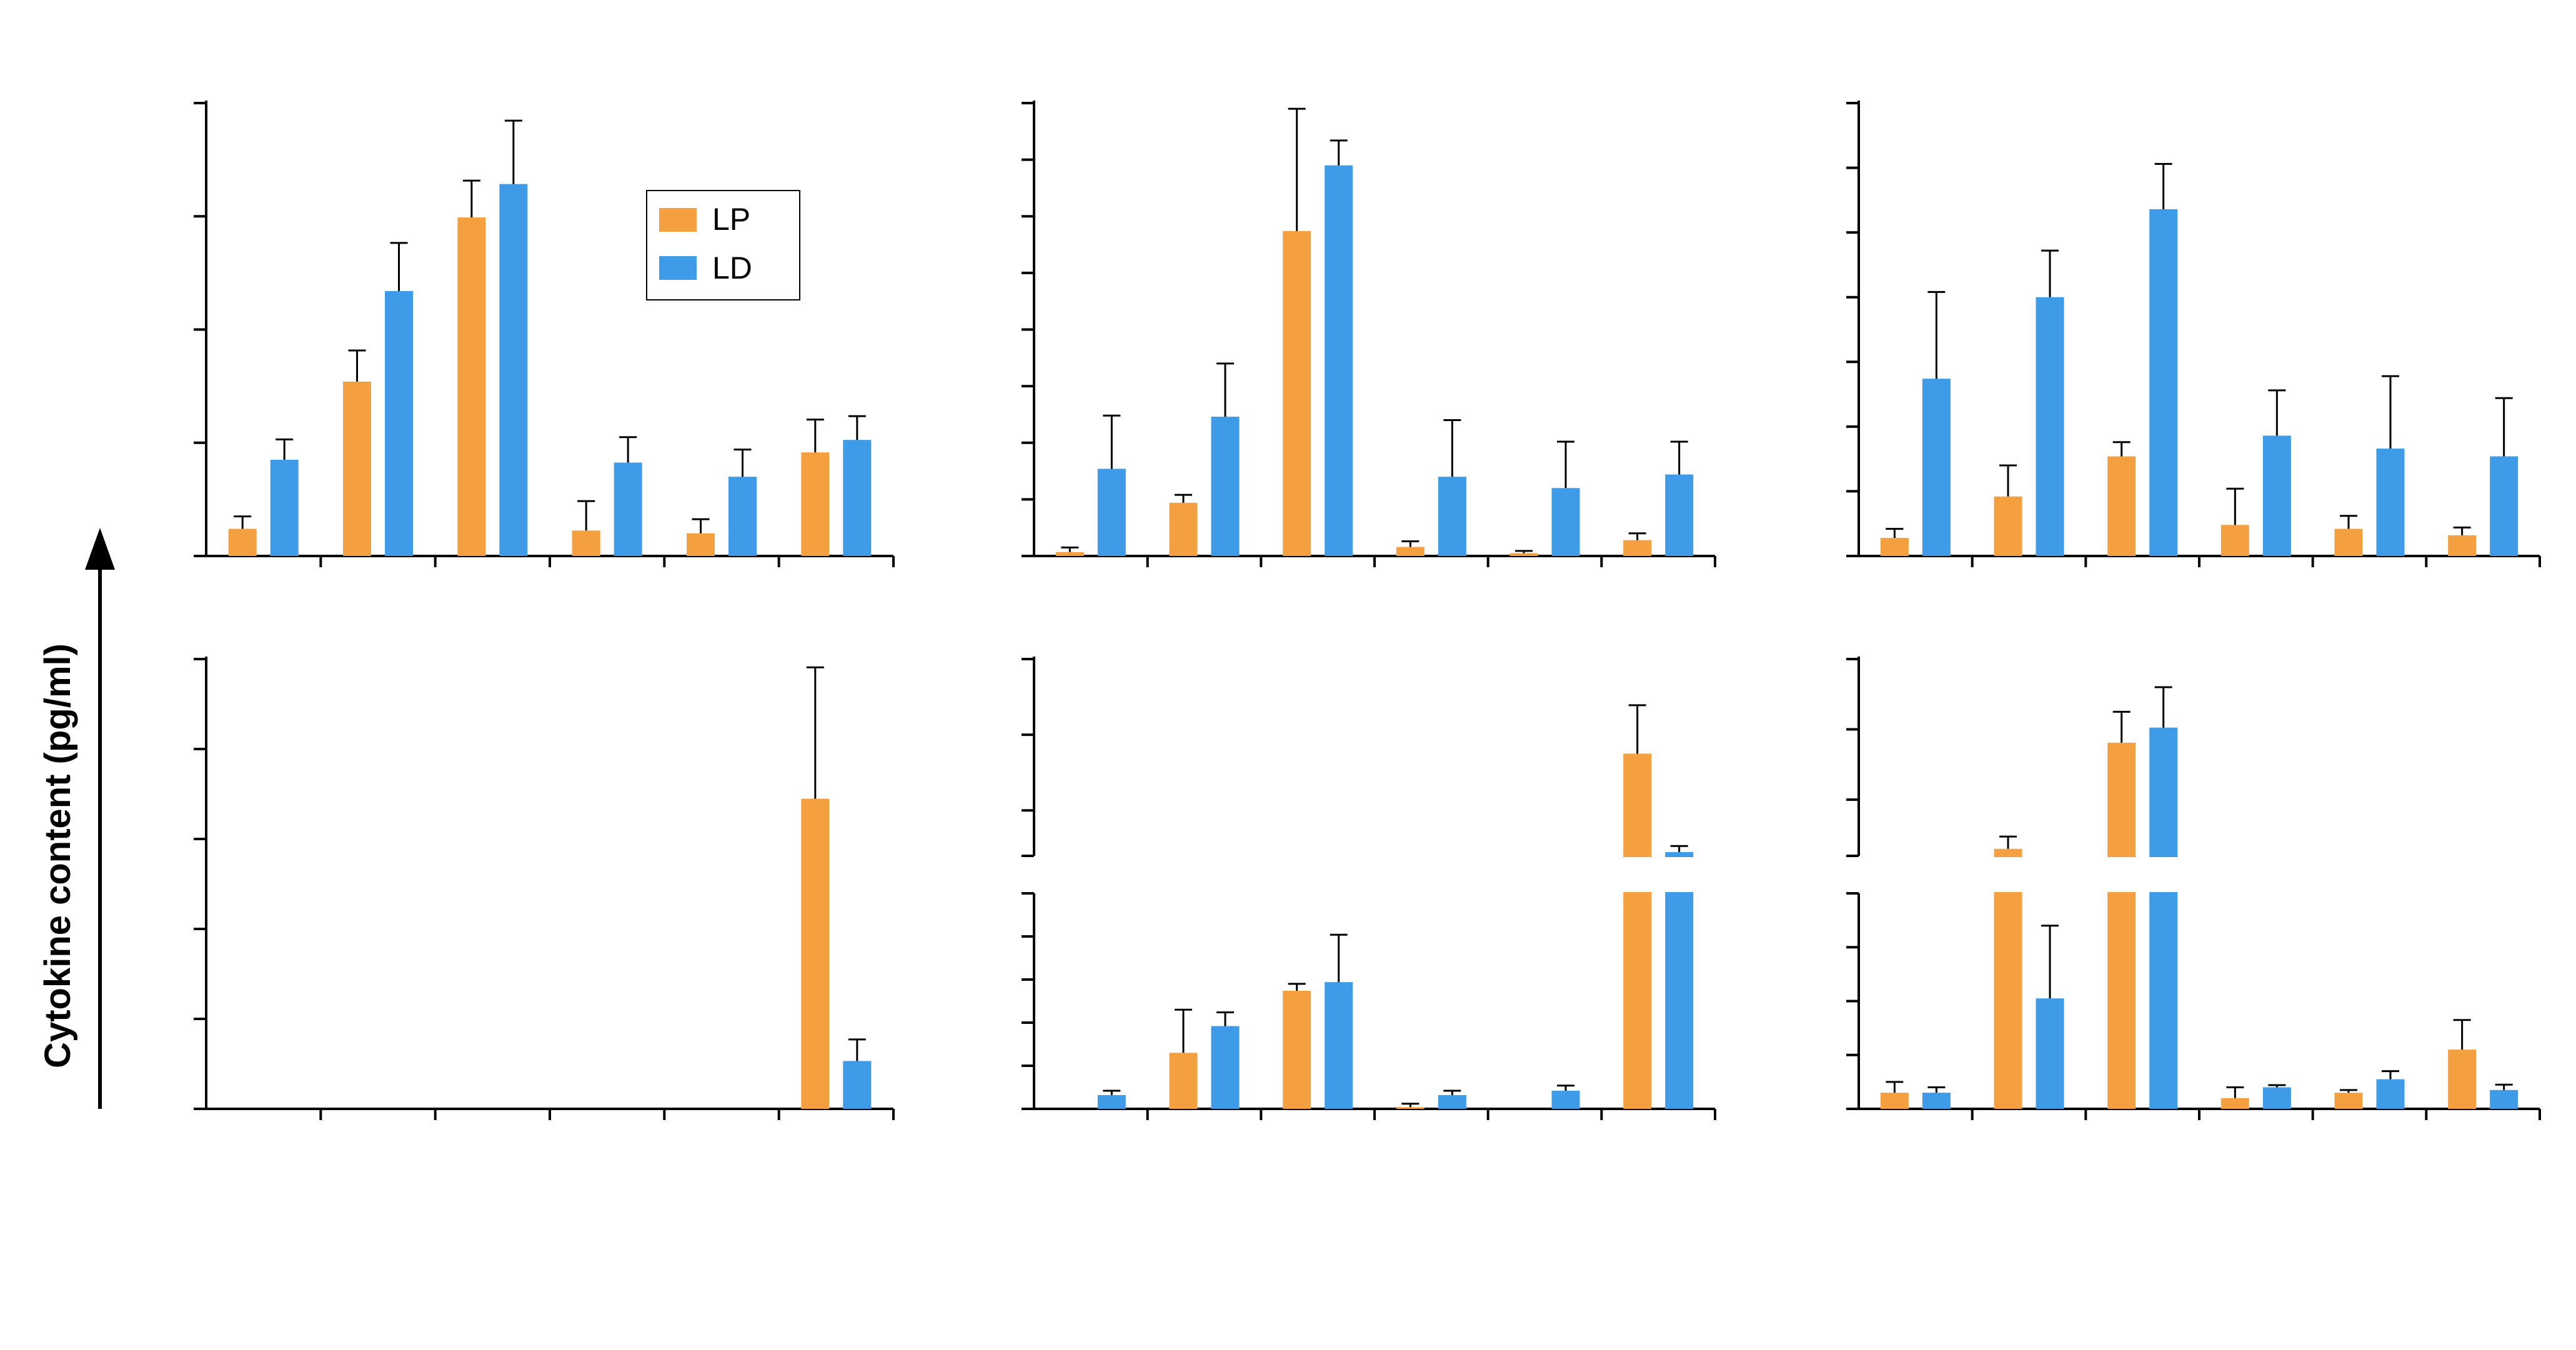 This screenshot has width=2576, height=1350. I want to click on bar-il-6-ld-r848, so click(1339, 360).